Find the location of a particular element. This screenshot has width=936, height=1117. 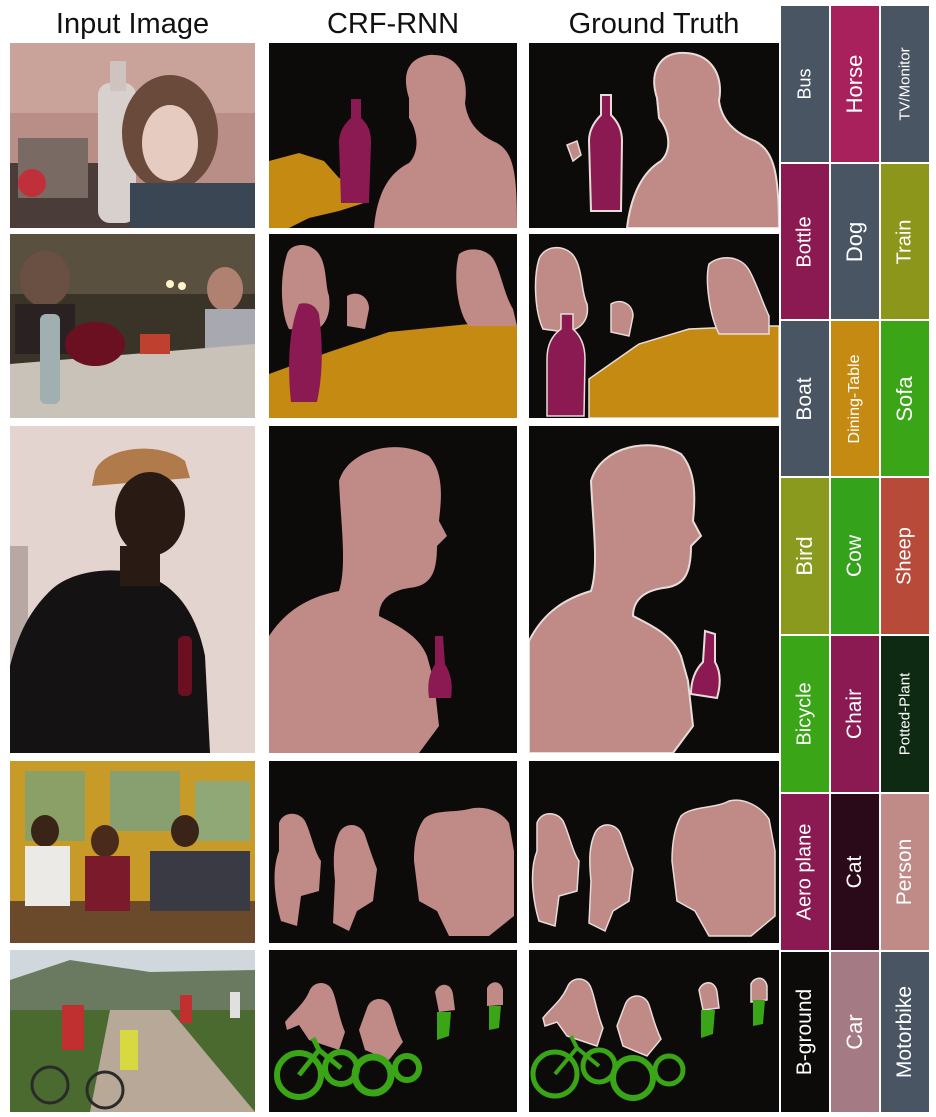

legend-swatch-cow: Cow is located at coordinates (855, 556).